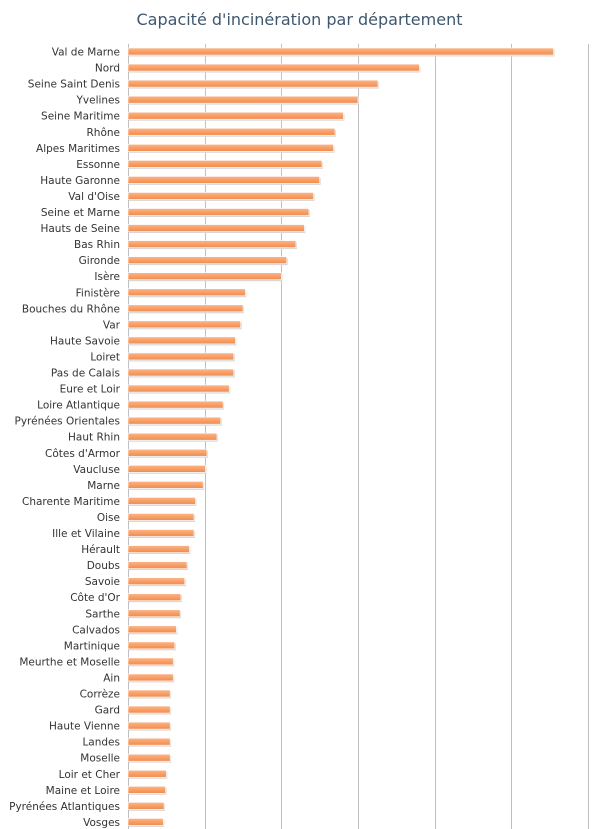 The image size is (599, 829). What do you see at coordinates (86, 53) in the screenshot?
I see `category-label: Val de Marne` at bounding box center [86, 53].